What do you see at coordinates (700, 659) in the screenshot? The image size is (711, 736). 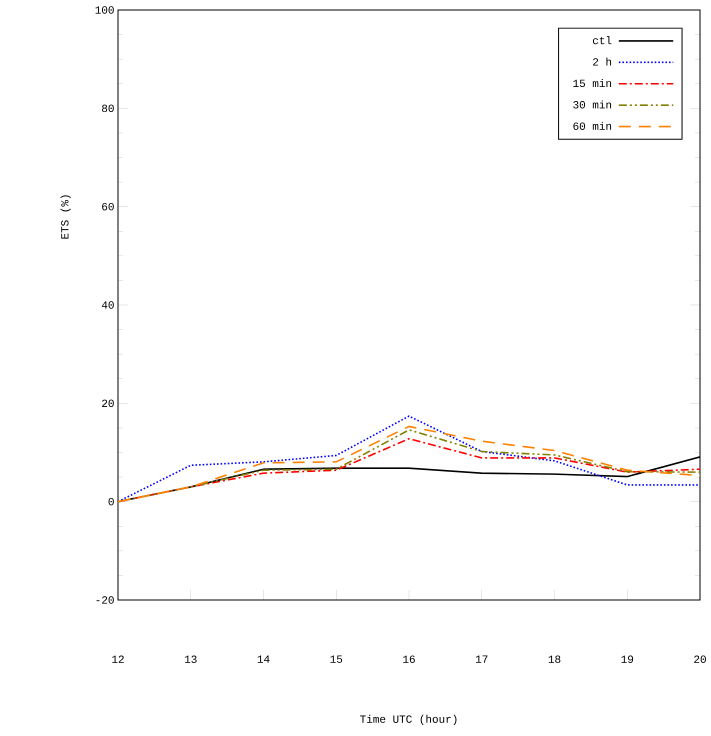 I see `x-tick-label: 20` at bounding box center [700, 659].